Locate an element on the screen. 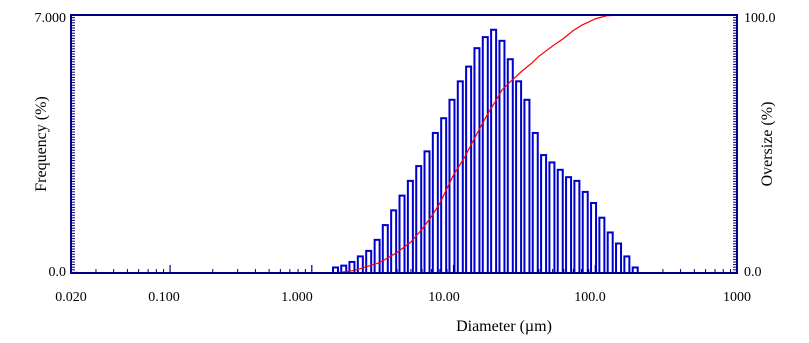 This screenshot has height=343, width=809. x-tick-label-2: 1.000 is located at coordinates (297, 297).